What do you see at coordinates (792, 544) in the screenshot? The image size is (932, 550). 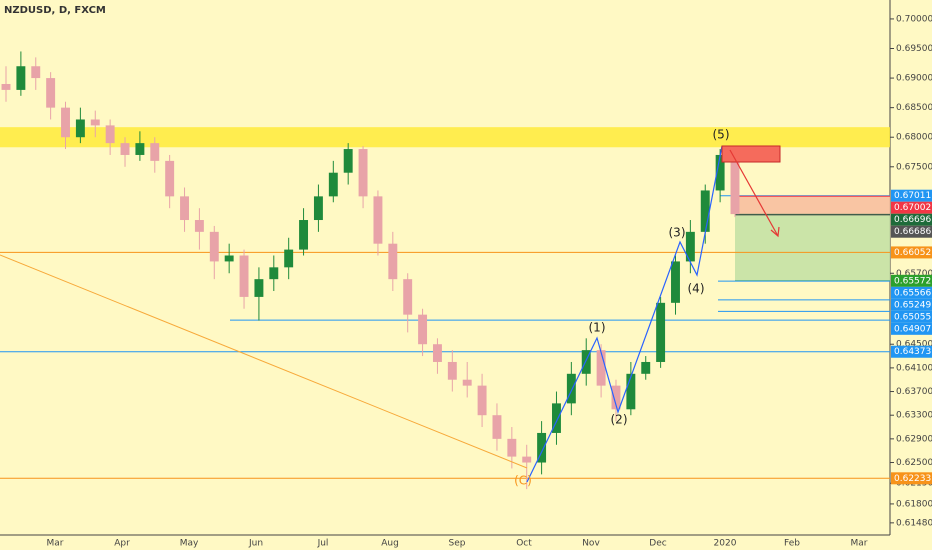 I see `x-tick-label: Feb` at bounding box center [792, 544].